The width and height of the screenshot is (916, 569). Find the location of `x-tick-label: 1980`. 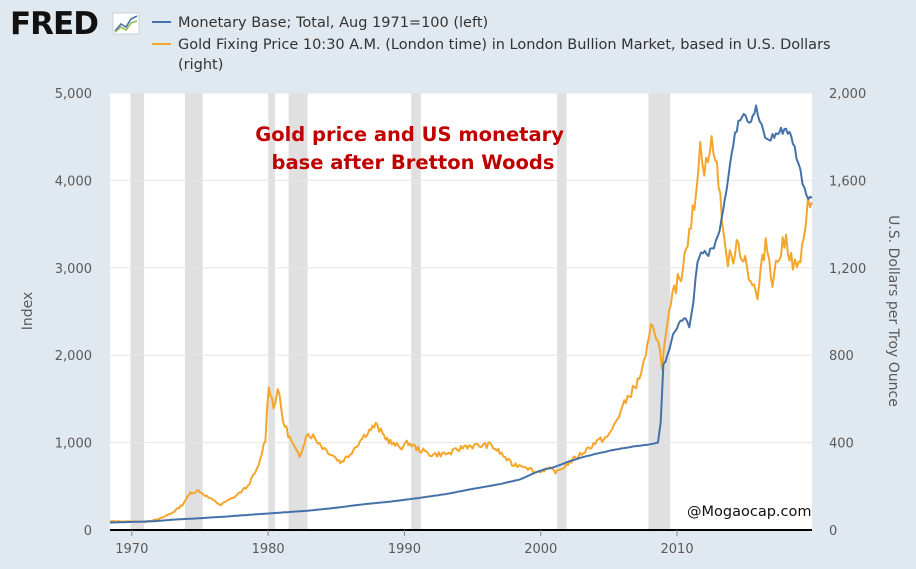

x-tick-label: 1980 is located at coordinates (268, 549).